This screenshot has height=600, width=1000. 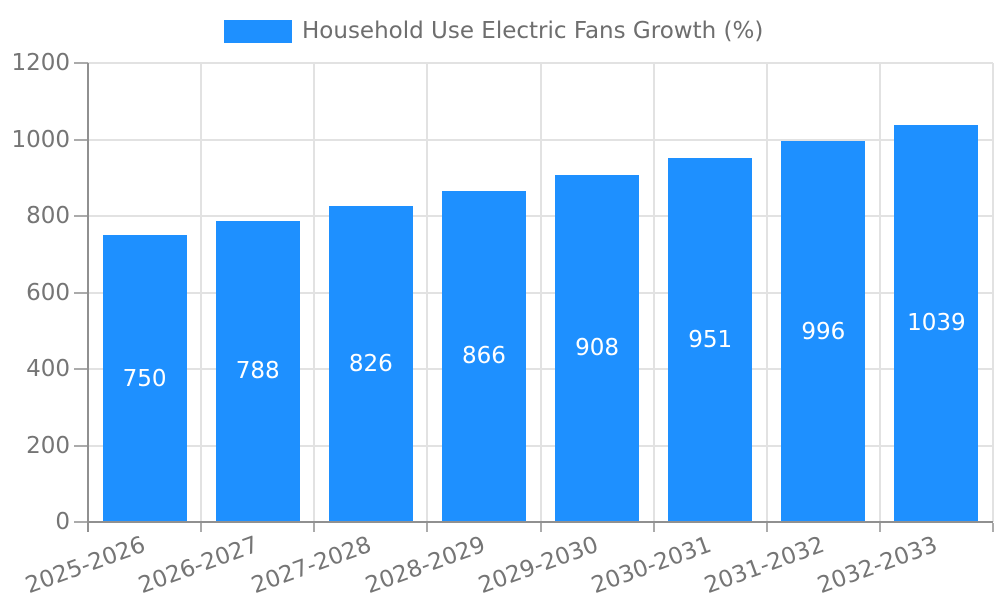 I want to click on y-tick-label: 800, so click(x=48, y=216).